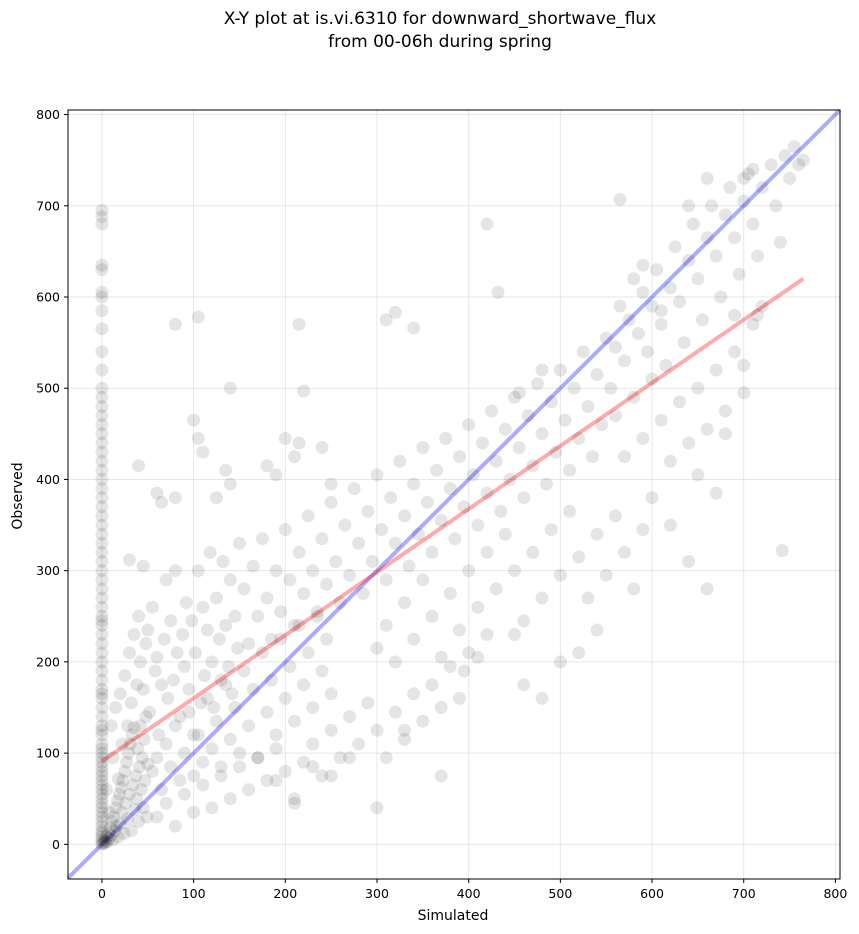 Image resolution: width=859 pixels, height=934 pixels. I want to click on y-tick-label: 400, so click(48, 479).